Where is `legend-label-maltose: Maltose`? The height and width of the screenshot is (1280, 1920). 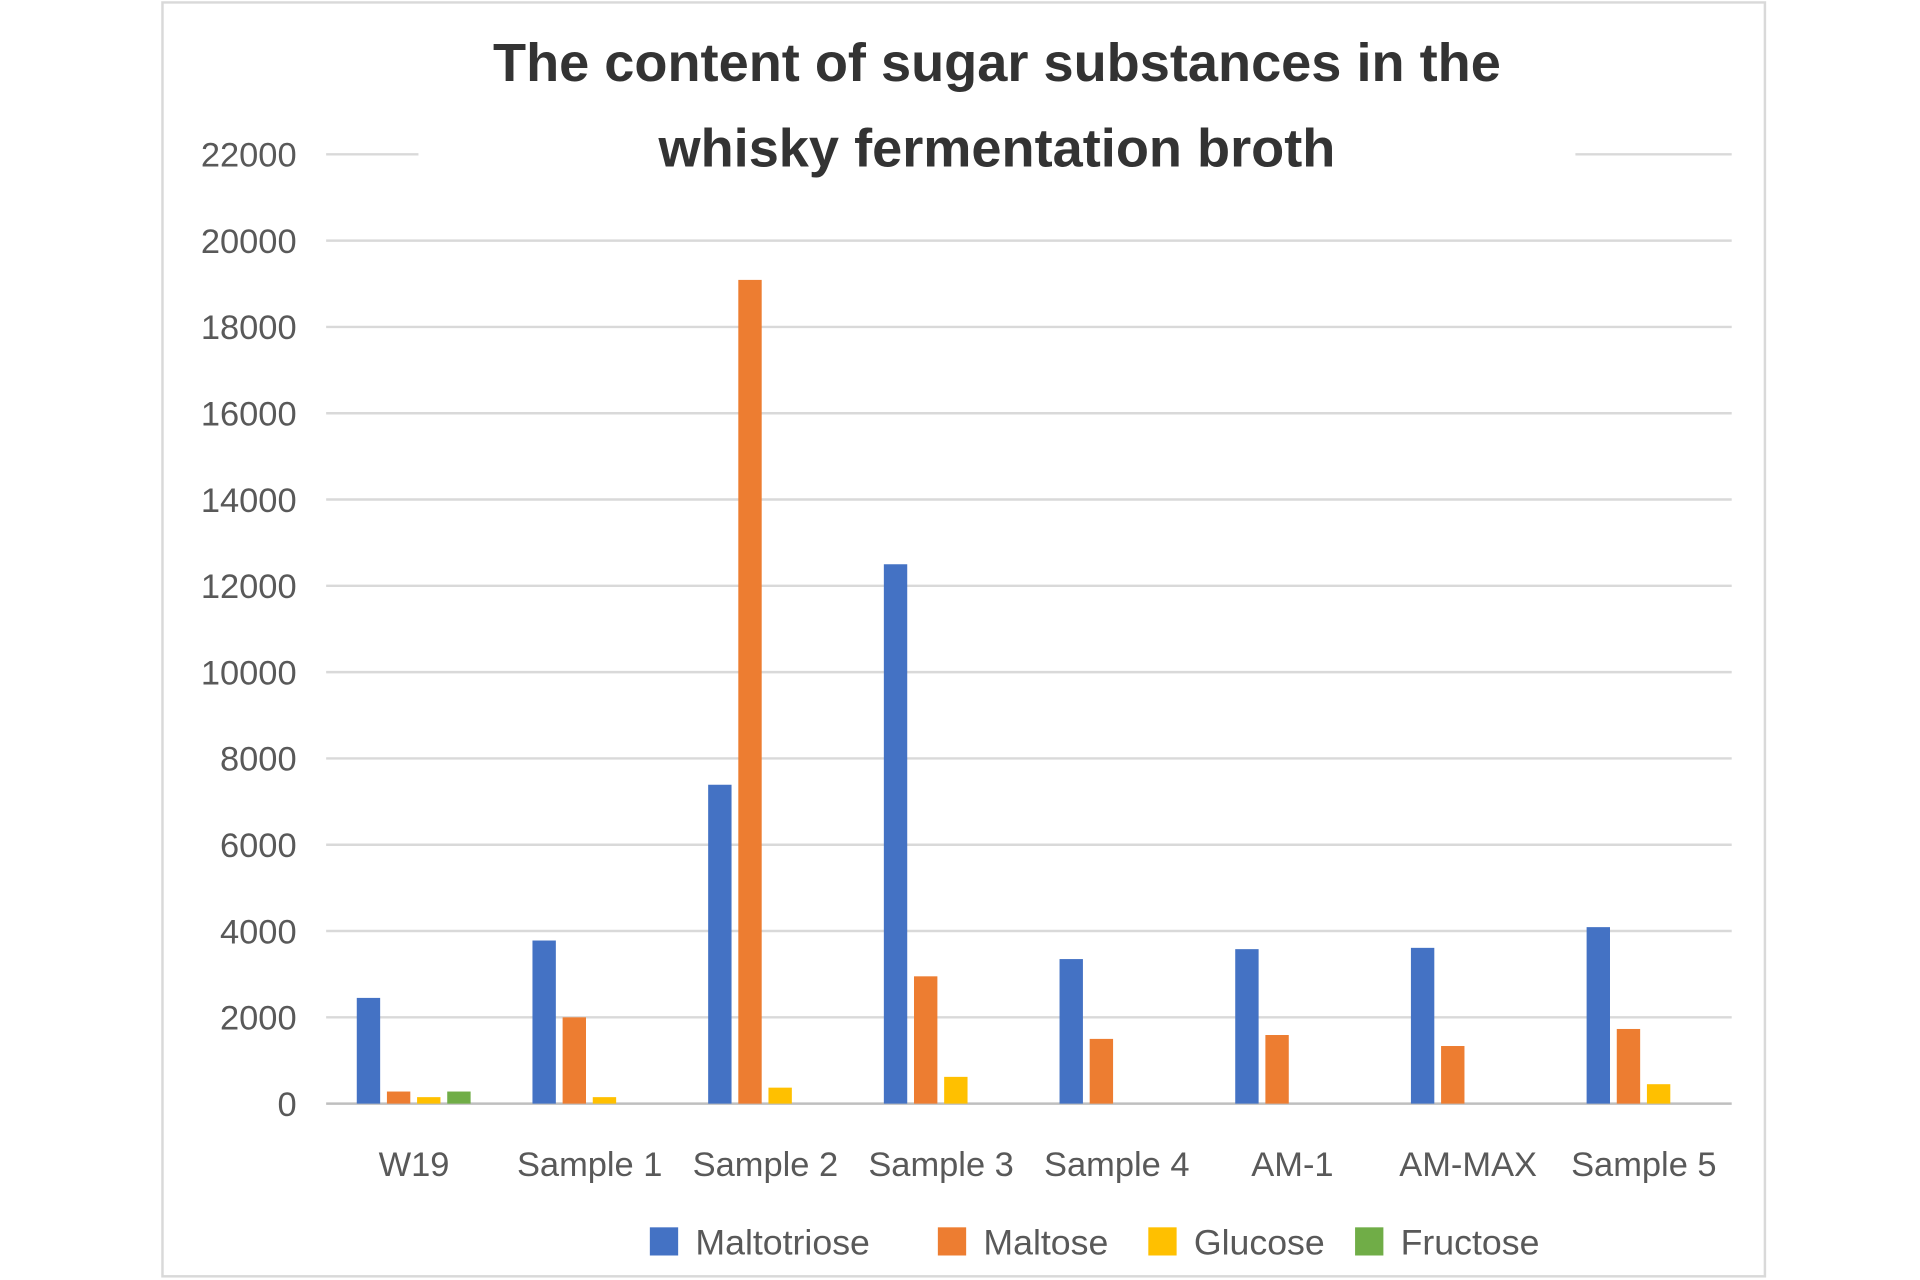 legend-label-maltose: Maltose is located at coordinates (1045, 1242).